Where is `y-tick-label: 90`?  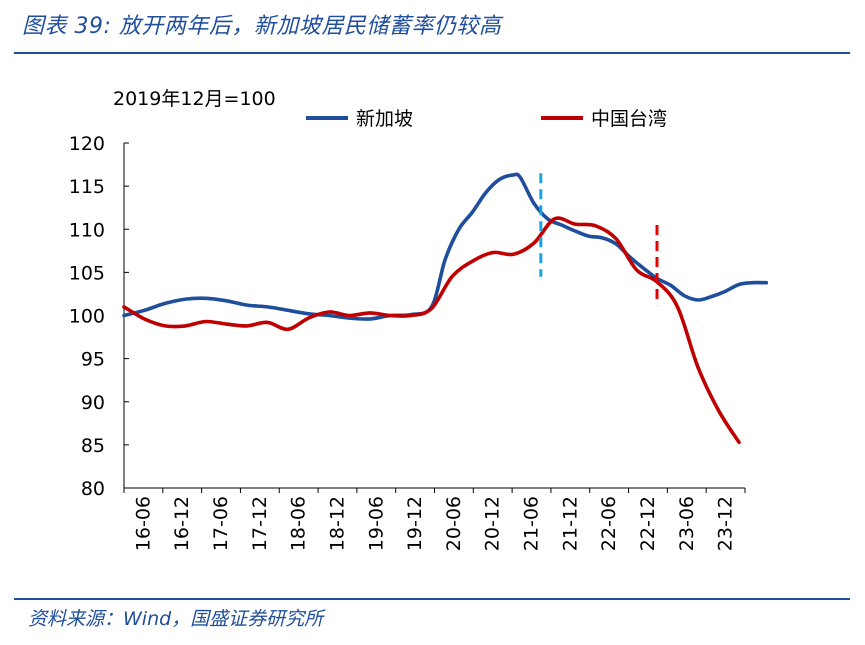
y-tick-label: 90 is located at coordinates (93, 403).